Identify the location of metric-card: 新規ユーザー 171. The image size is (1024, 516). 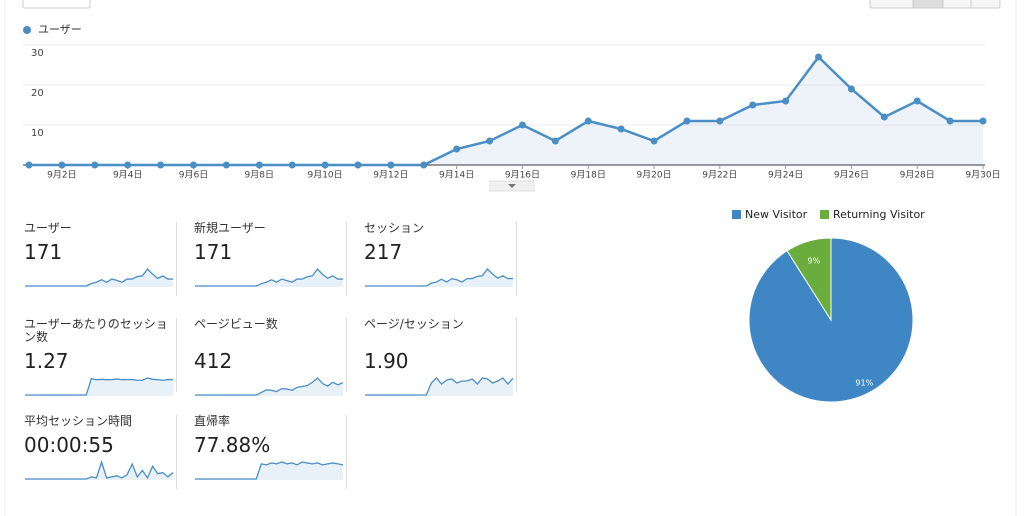
(270, 259).